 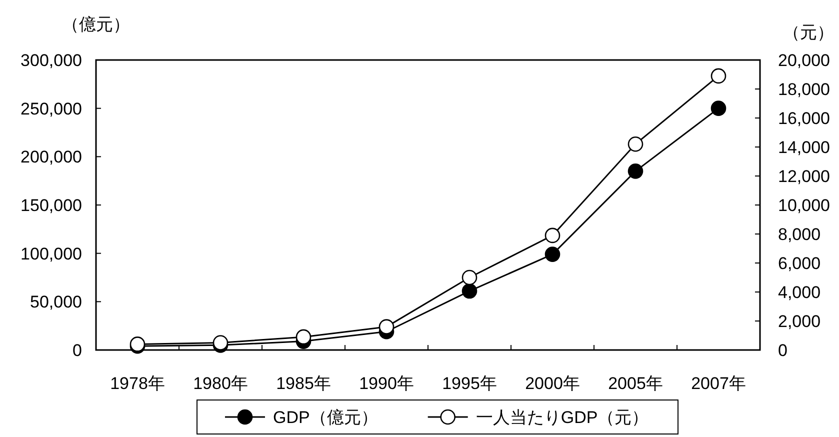 What do you see at coordinates (386, 383) in the screenshot?
I see `x-tick-label: 1990年` at bounding box center [386, 383].